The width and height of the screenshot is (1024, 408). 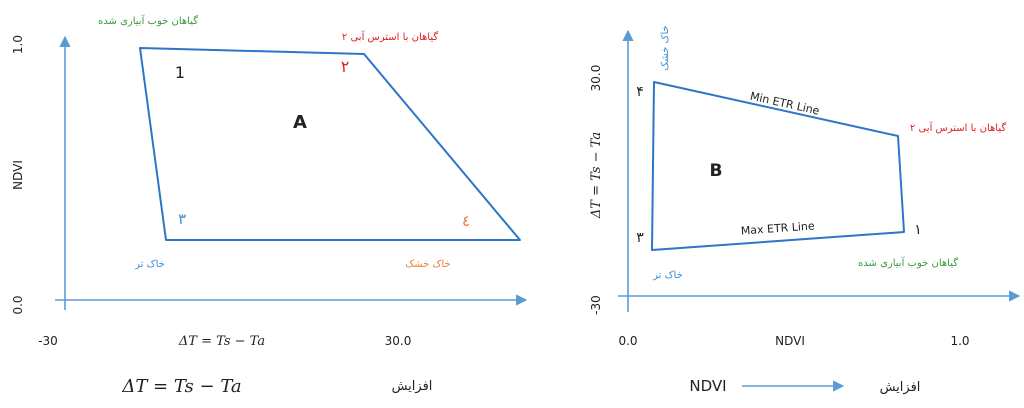 What do you see at coordinates (412, 386) in the screenshot?
I see `caption-left-increase: افزایش` at bounding box center [412, 386].